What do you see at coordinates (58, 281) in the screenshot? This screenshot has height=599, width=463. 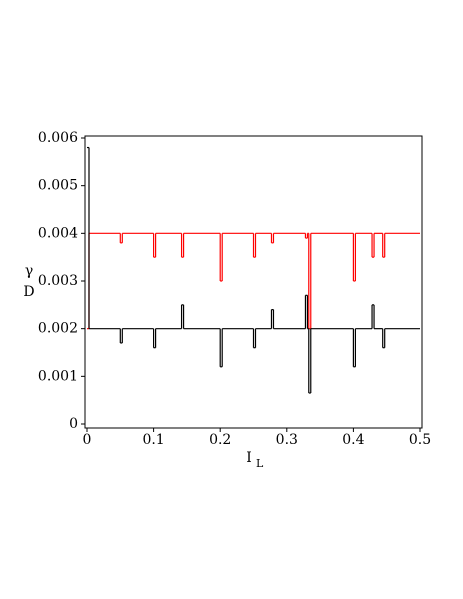 I see `y-tick-label: 0.003` at bounding box center [58, 281].